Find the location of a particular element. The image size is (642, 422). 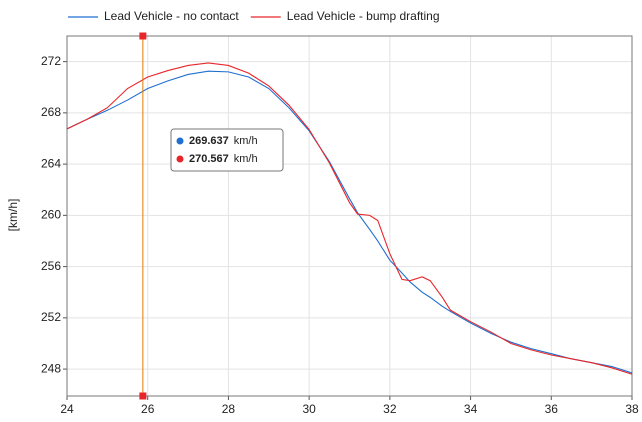

x-tick-label: 24 is located at coordinates (67, 409).